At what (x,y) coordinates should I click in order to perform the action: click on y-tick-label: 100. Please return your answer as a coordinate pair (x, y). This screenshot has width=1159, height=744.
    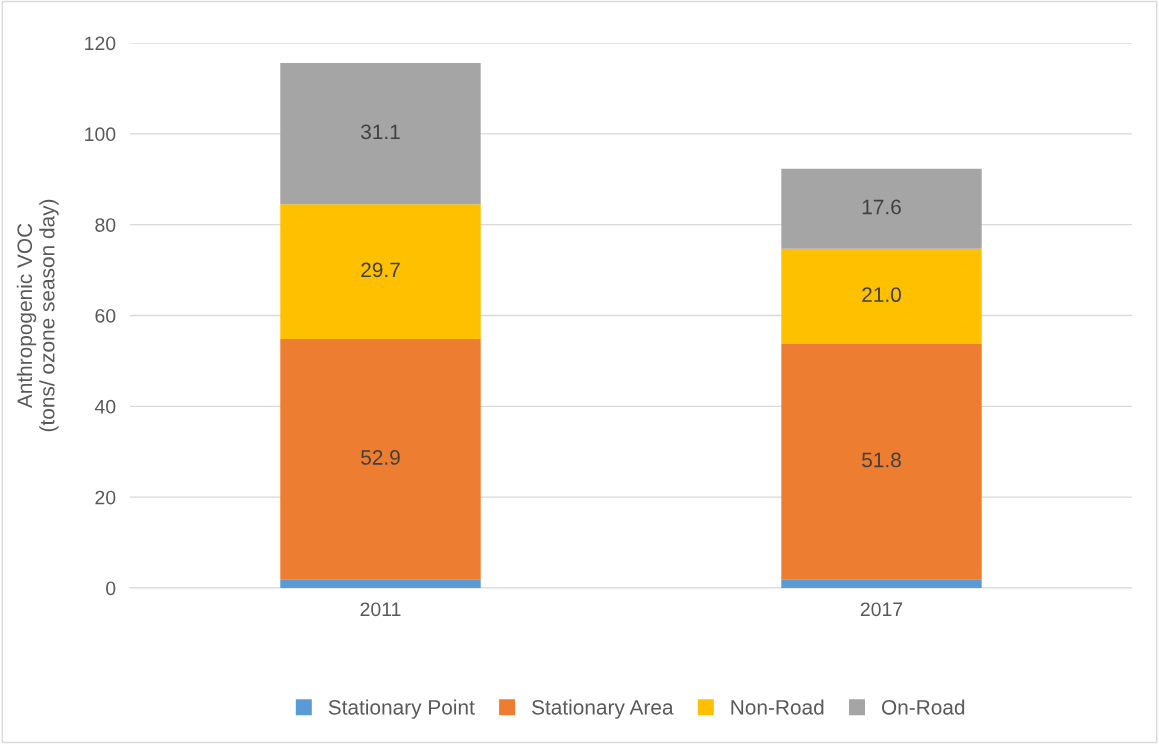
    Looking at the image, I should click on (100, 134).